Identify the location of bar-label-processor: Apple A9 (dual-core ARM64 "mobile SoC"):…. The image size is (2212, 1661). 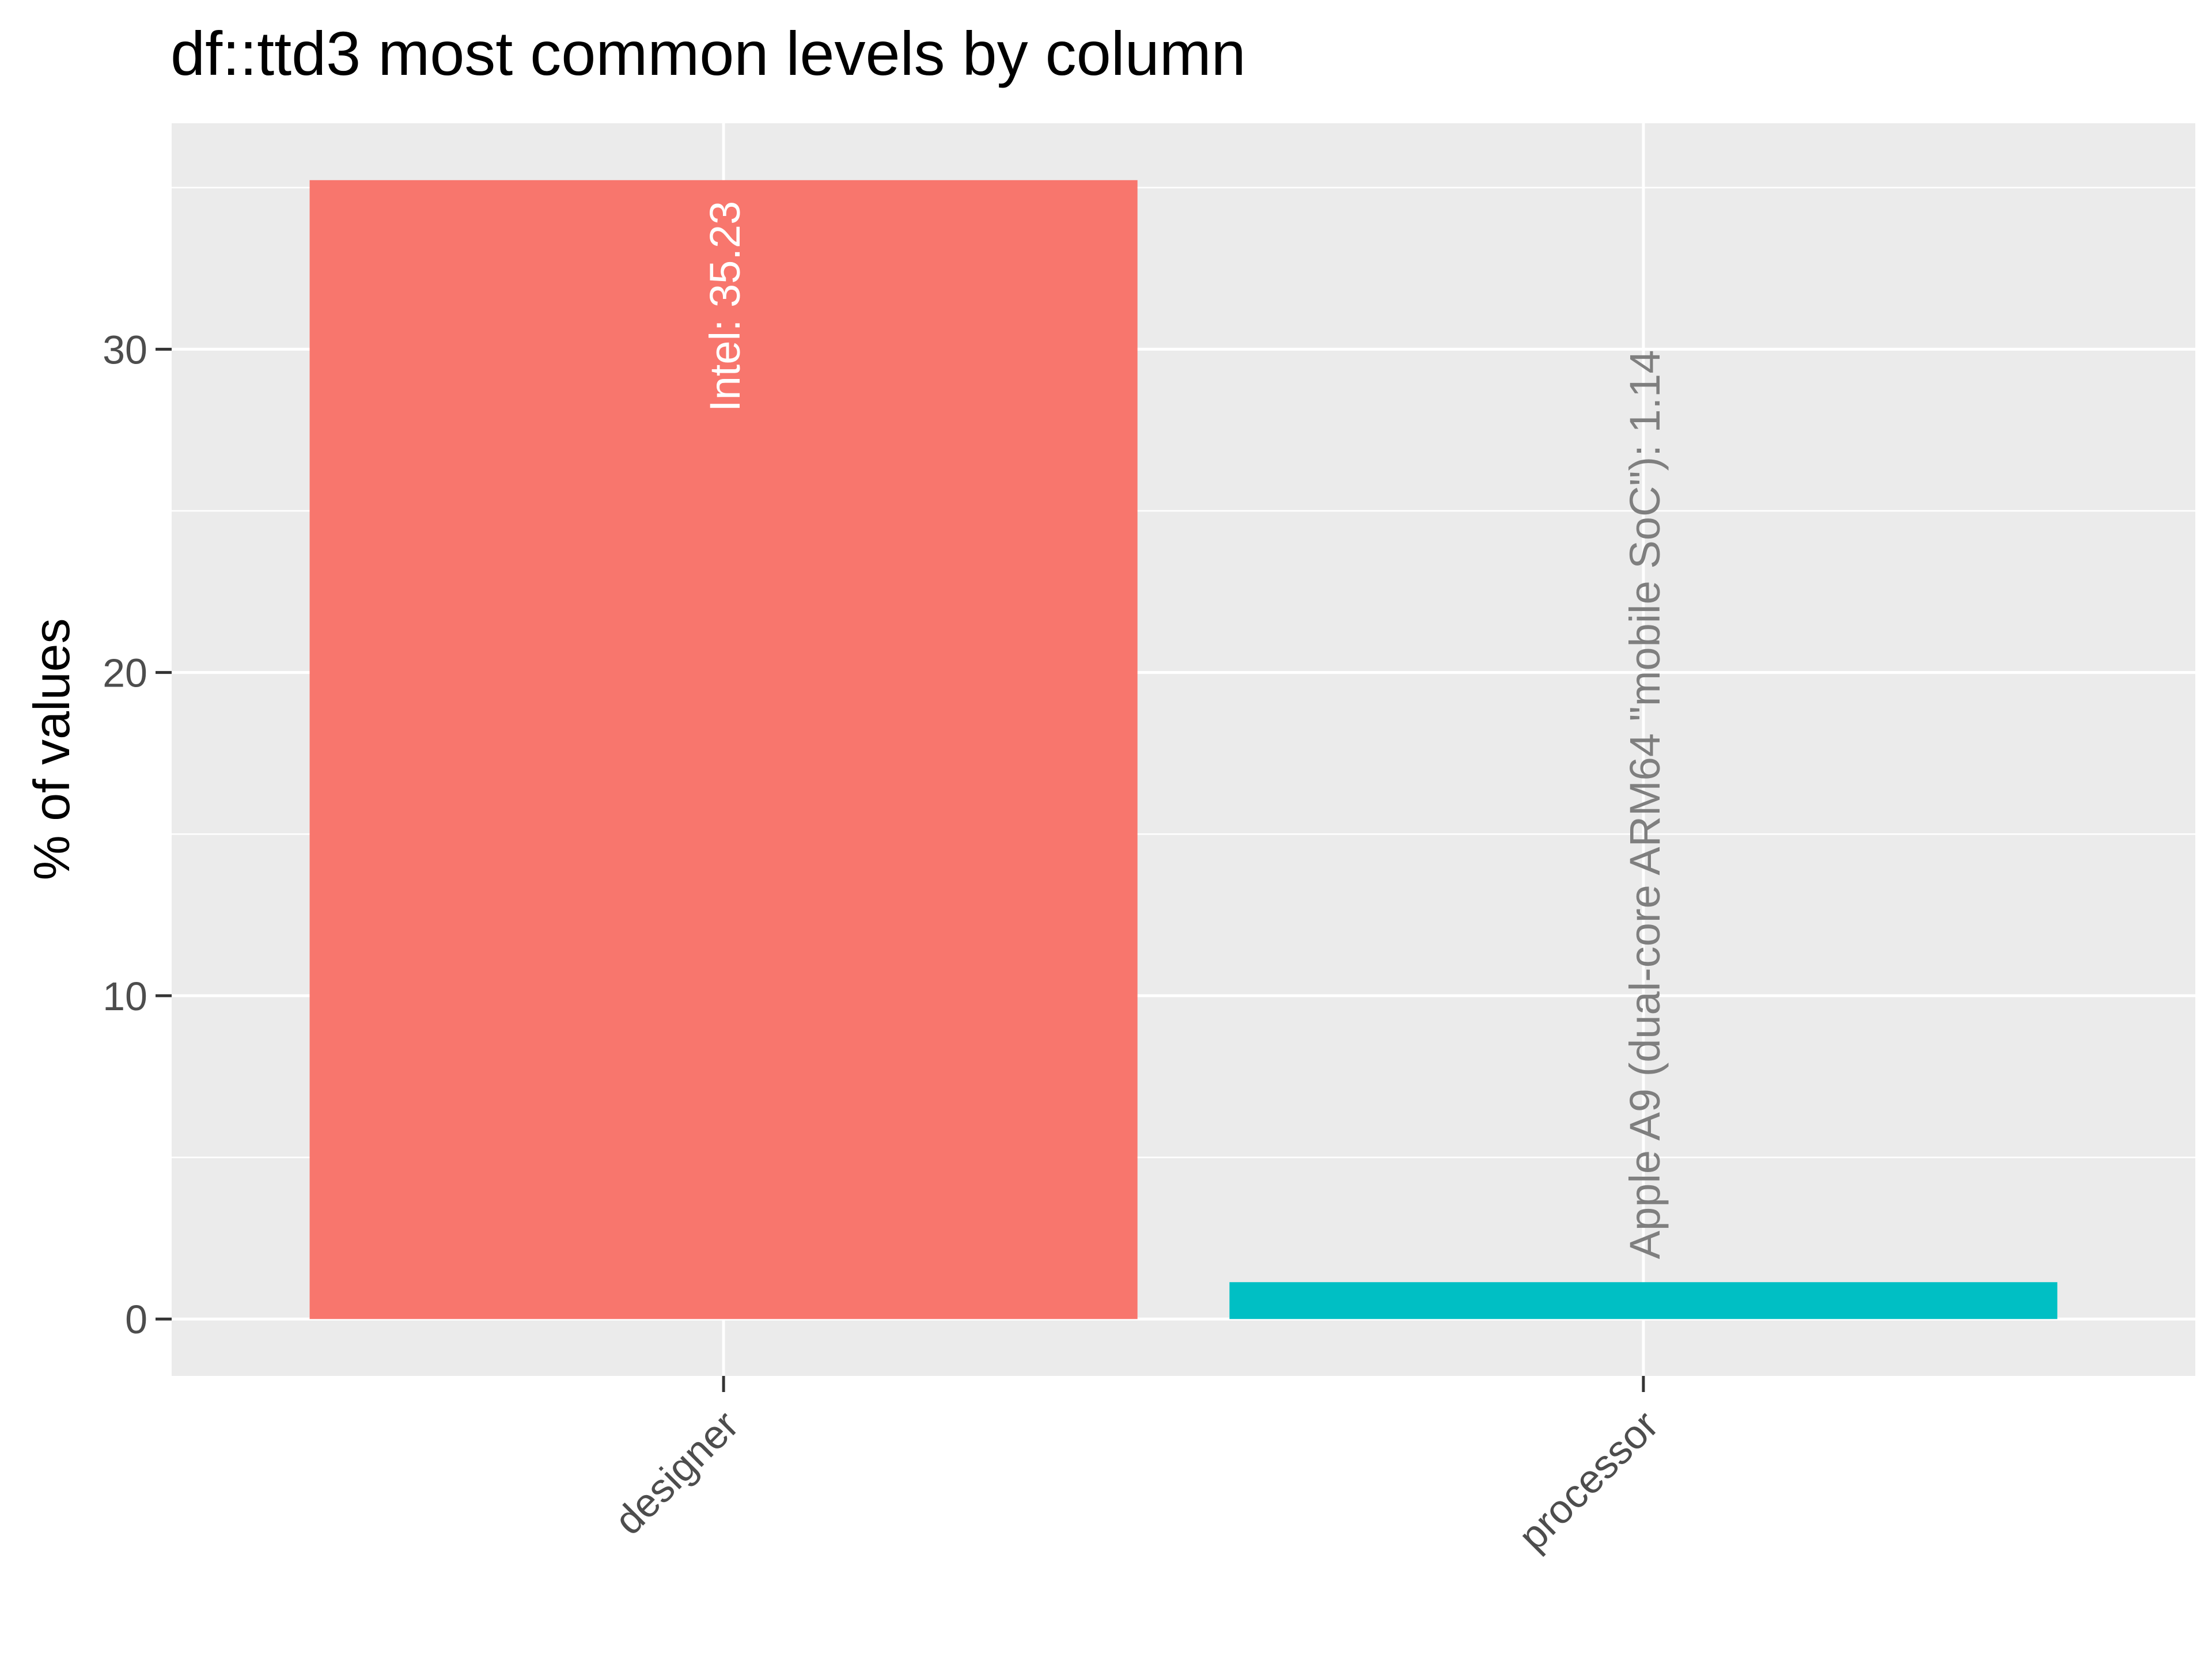
(1645, 805).